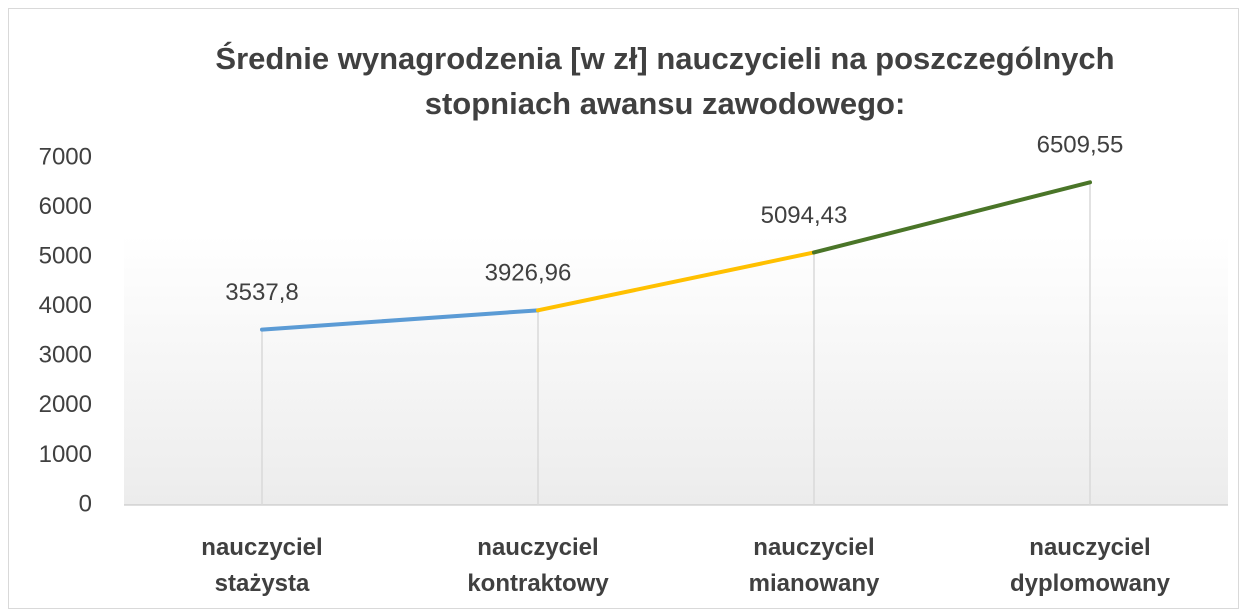 This screenshot has height=610, width=1247. I want to click on y-tick-label: 2000, so click(65, 404).